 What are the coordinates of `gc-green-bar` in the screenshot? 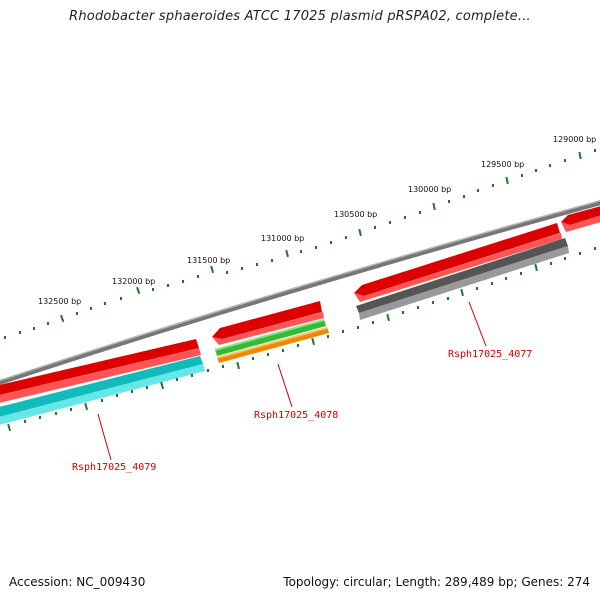 It's located at (270, 337).